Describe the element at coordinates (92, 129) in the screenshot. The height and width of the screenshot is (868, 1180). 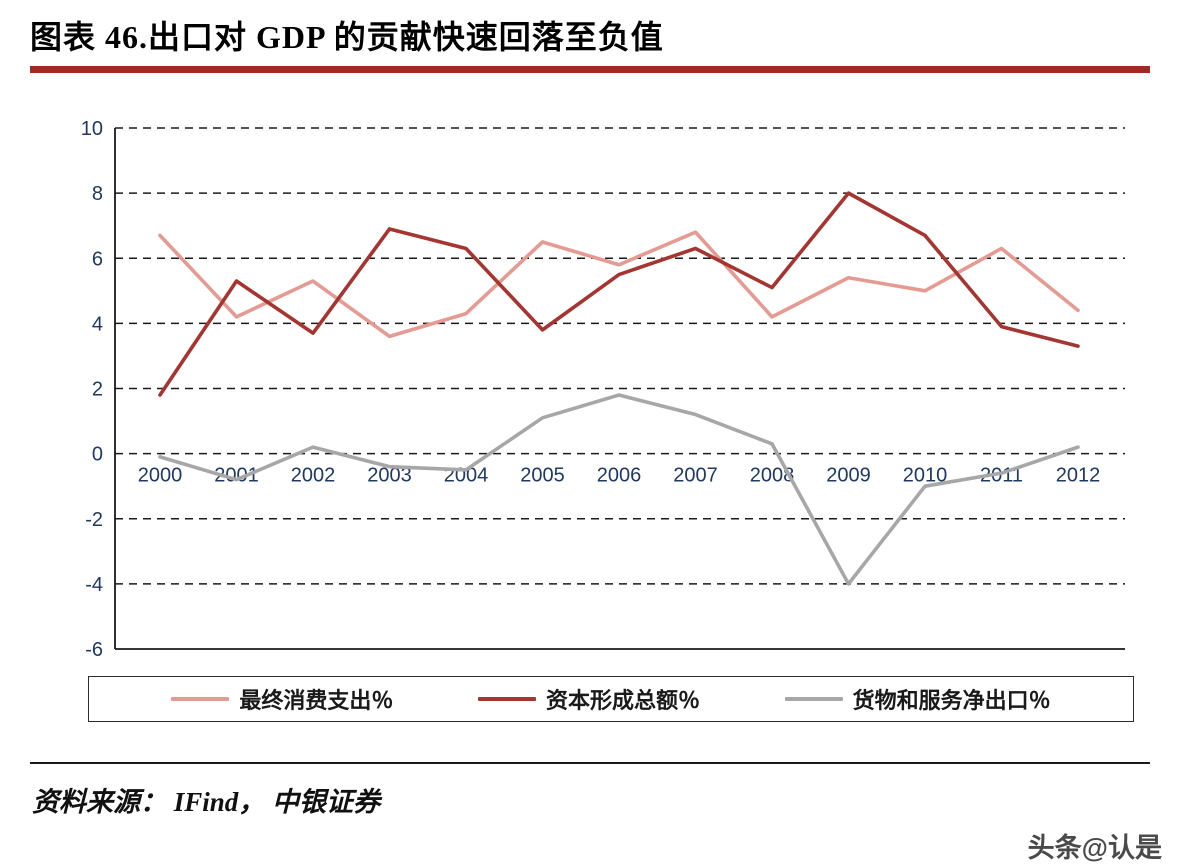
I see `y-tick-label: 10` at that location.